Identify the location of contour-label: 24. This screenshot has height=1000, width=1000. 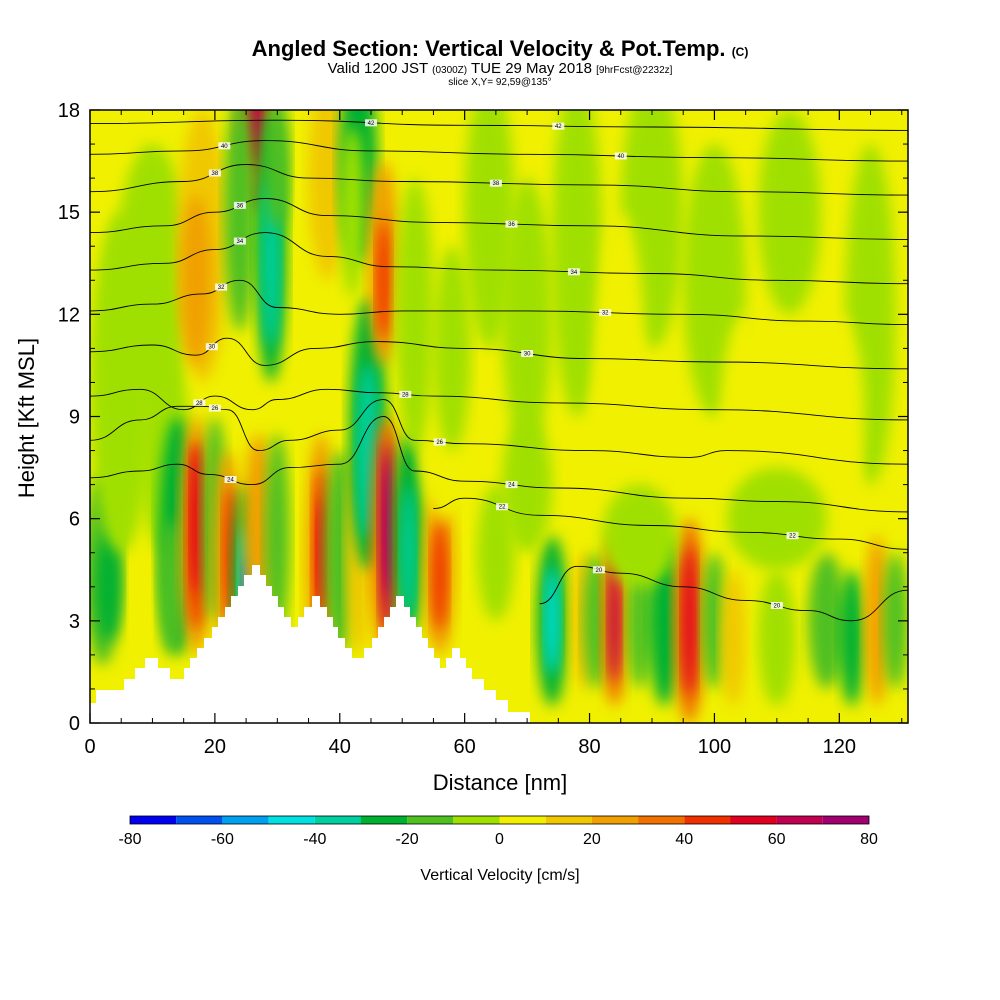
(230, 481).